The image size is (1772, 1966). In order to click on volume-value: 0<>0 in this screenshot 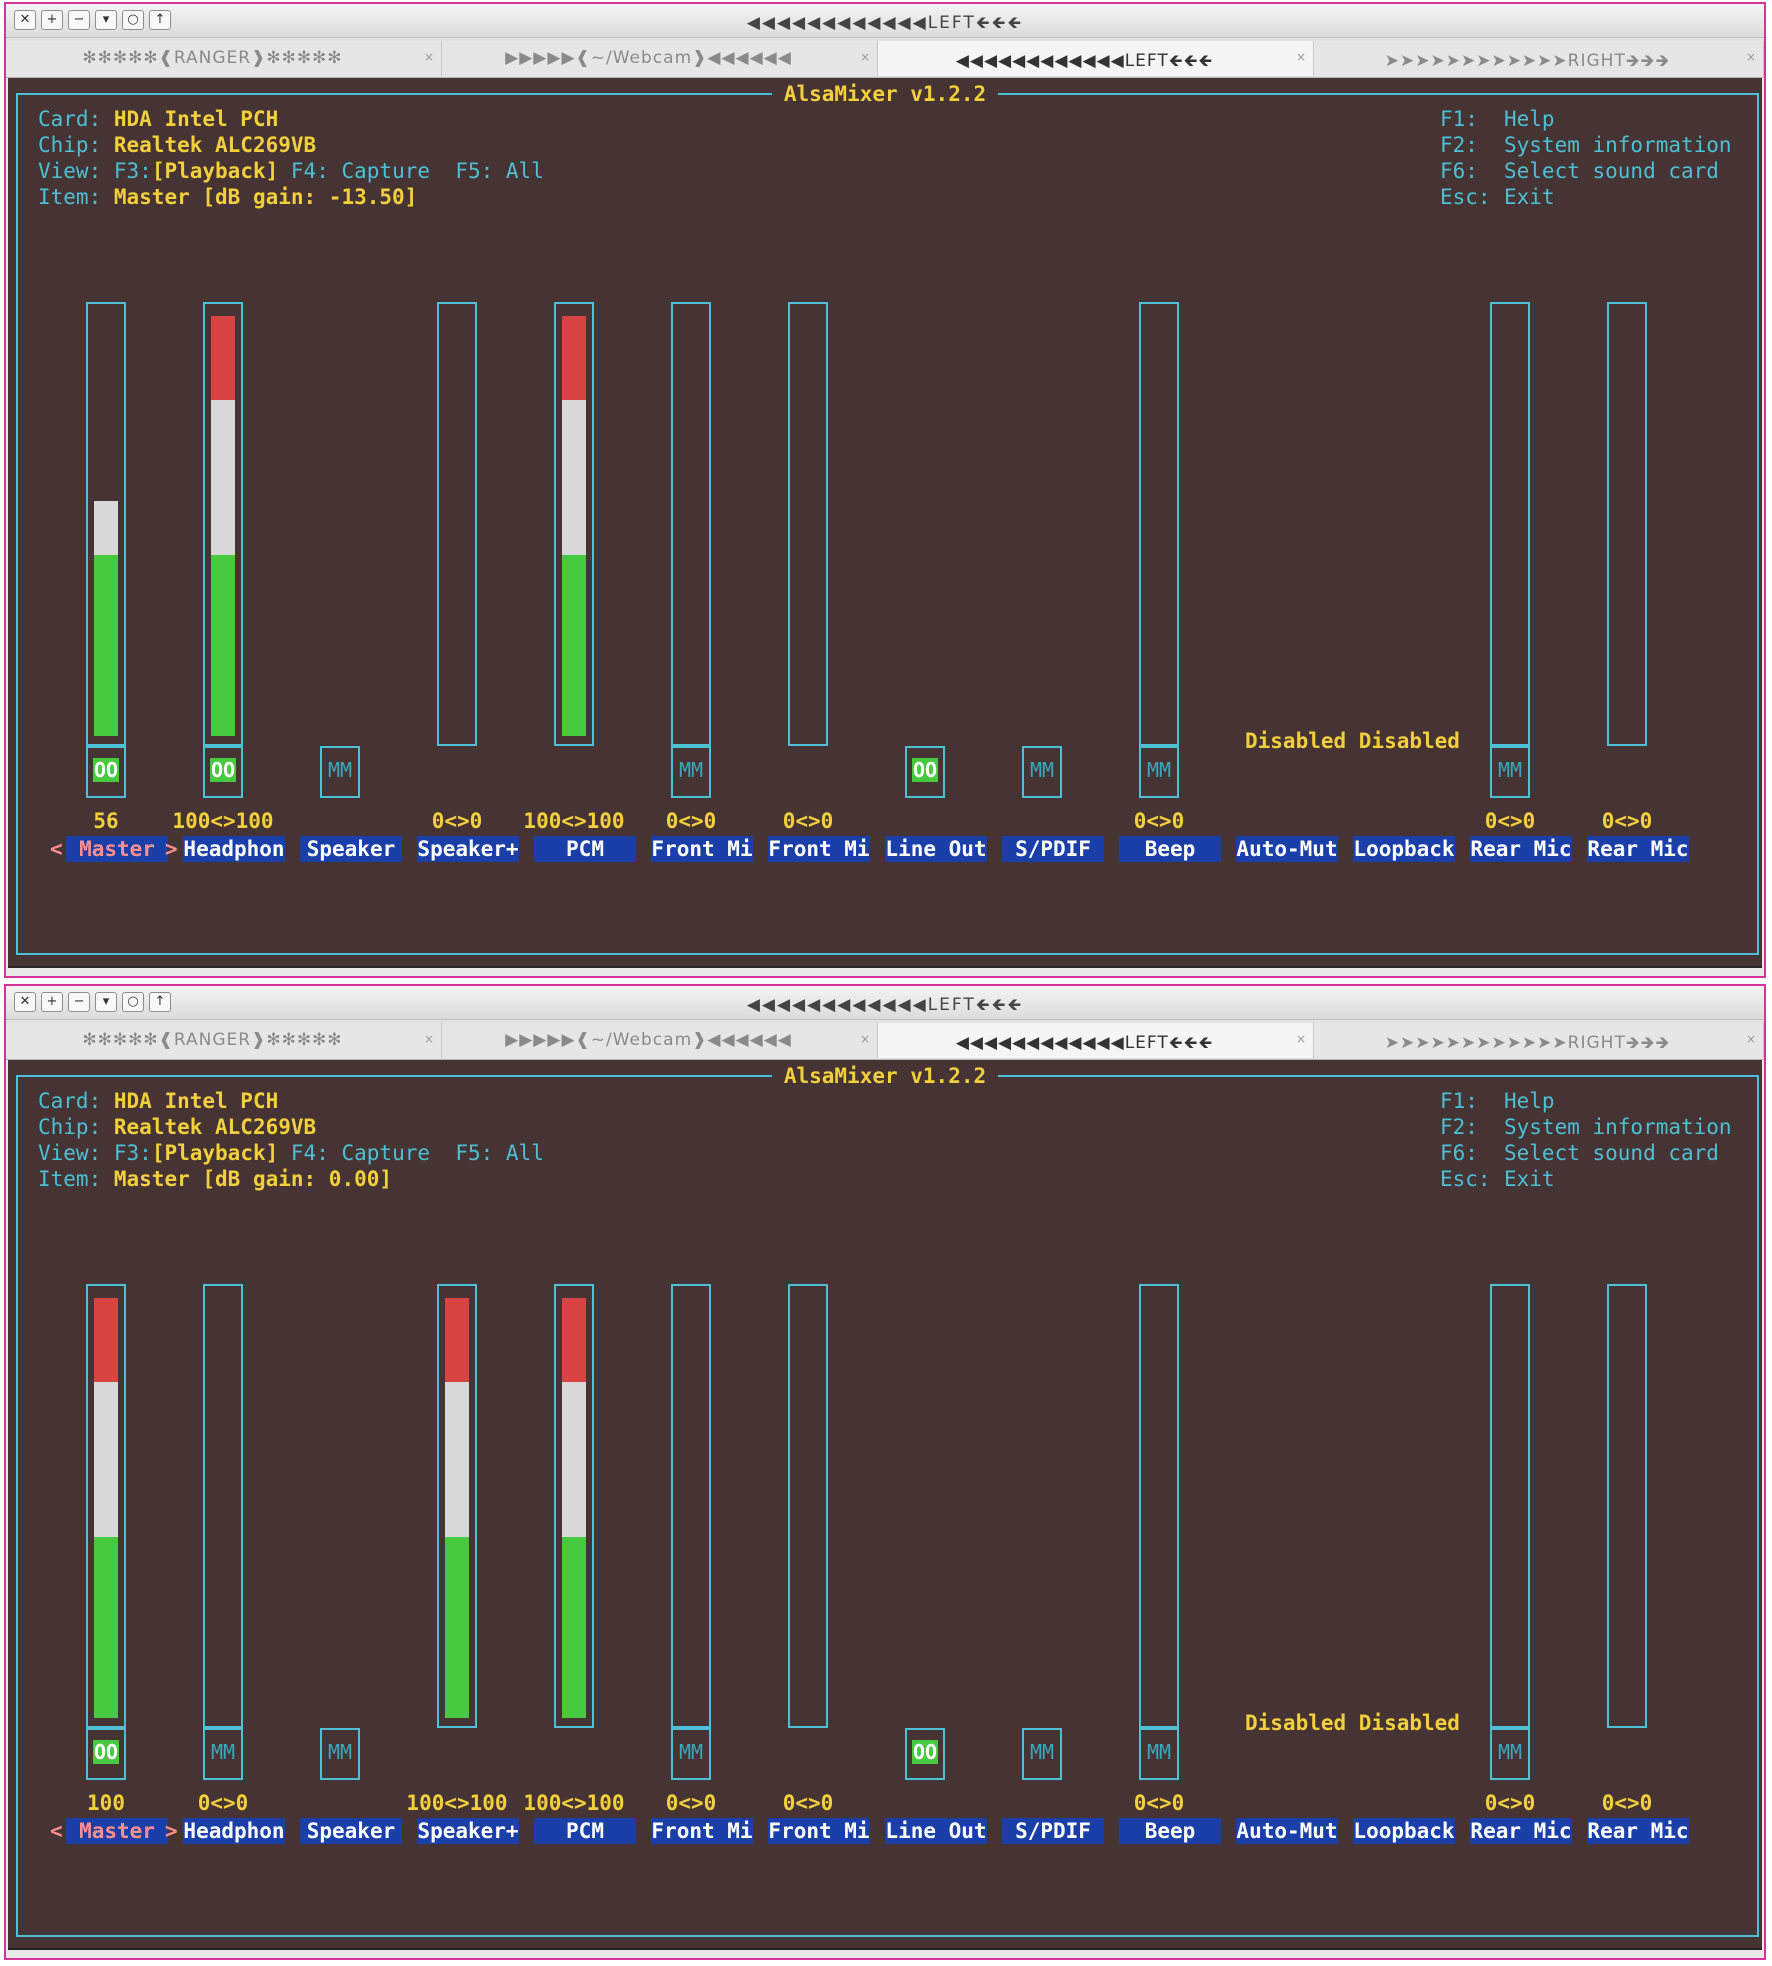, I will do `click(1510, 821)`.